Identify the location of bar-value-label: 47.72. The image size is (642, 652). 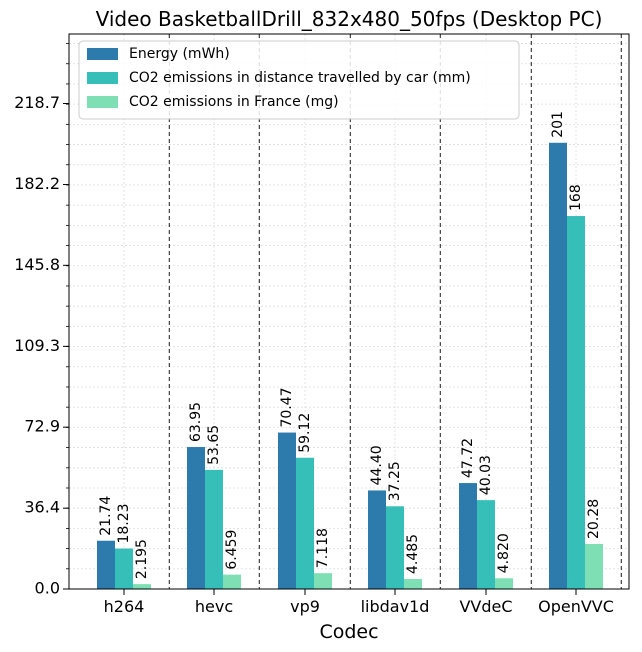
(468, 458).